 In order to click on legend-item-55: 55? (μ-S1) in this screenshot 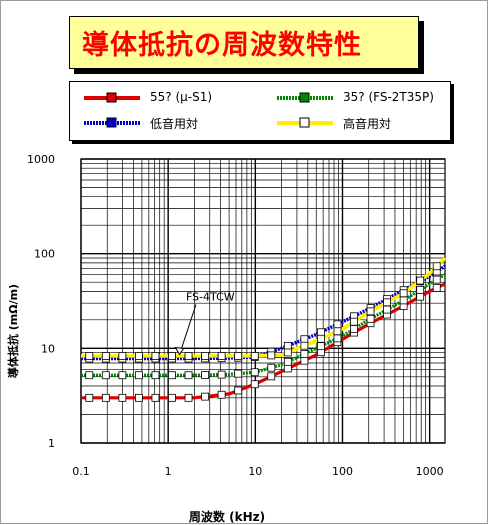, I will do `click(169, 98)`.